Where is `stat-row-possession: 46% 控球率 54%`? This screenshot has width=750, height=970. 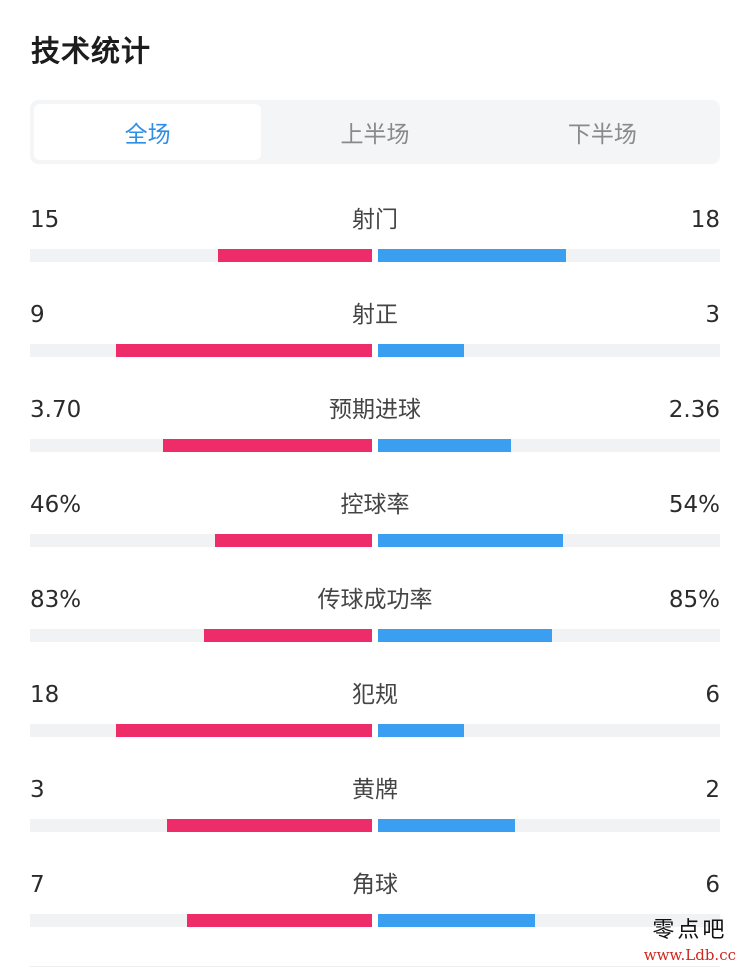 stat-row-possession: 46% 控球率 54% is located at coordinates (375, 524).